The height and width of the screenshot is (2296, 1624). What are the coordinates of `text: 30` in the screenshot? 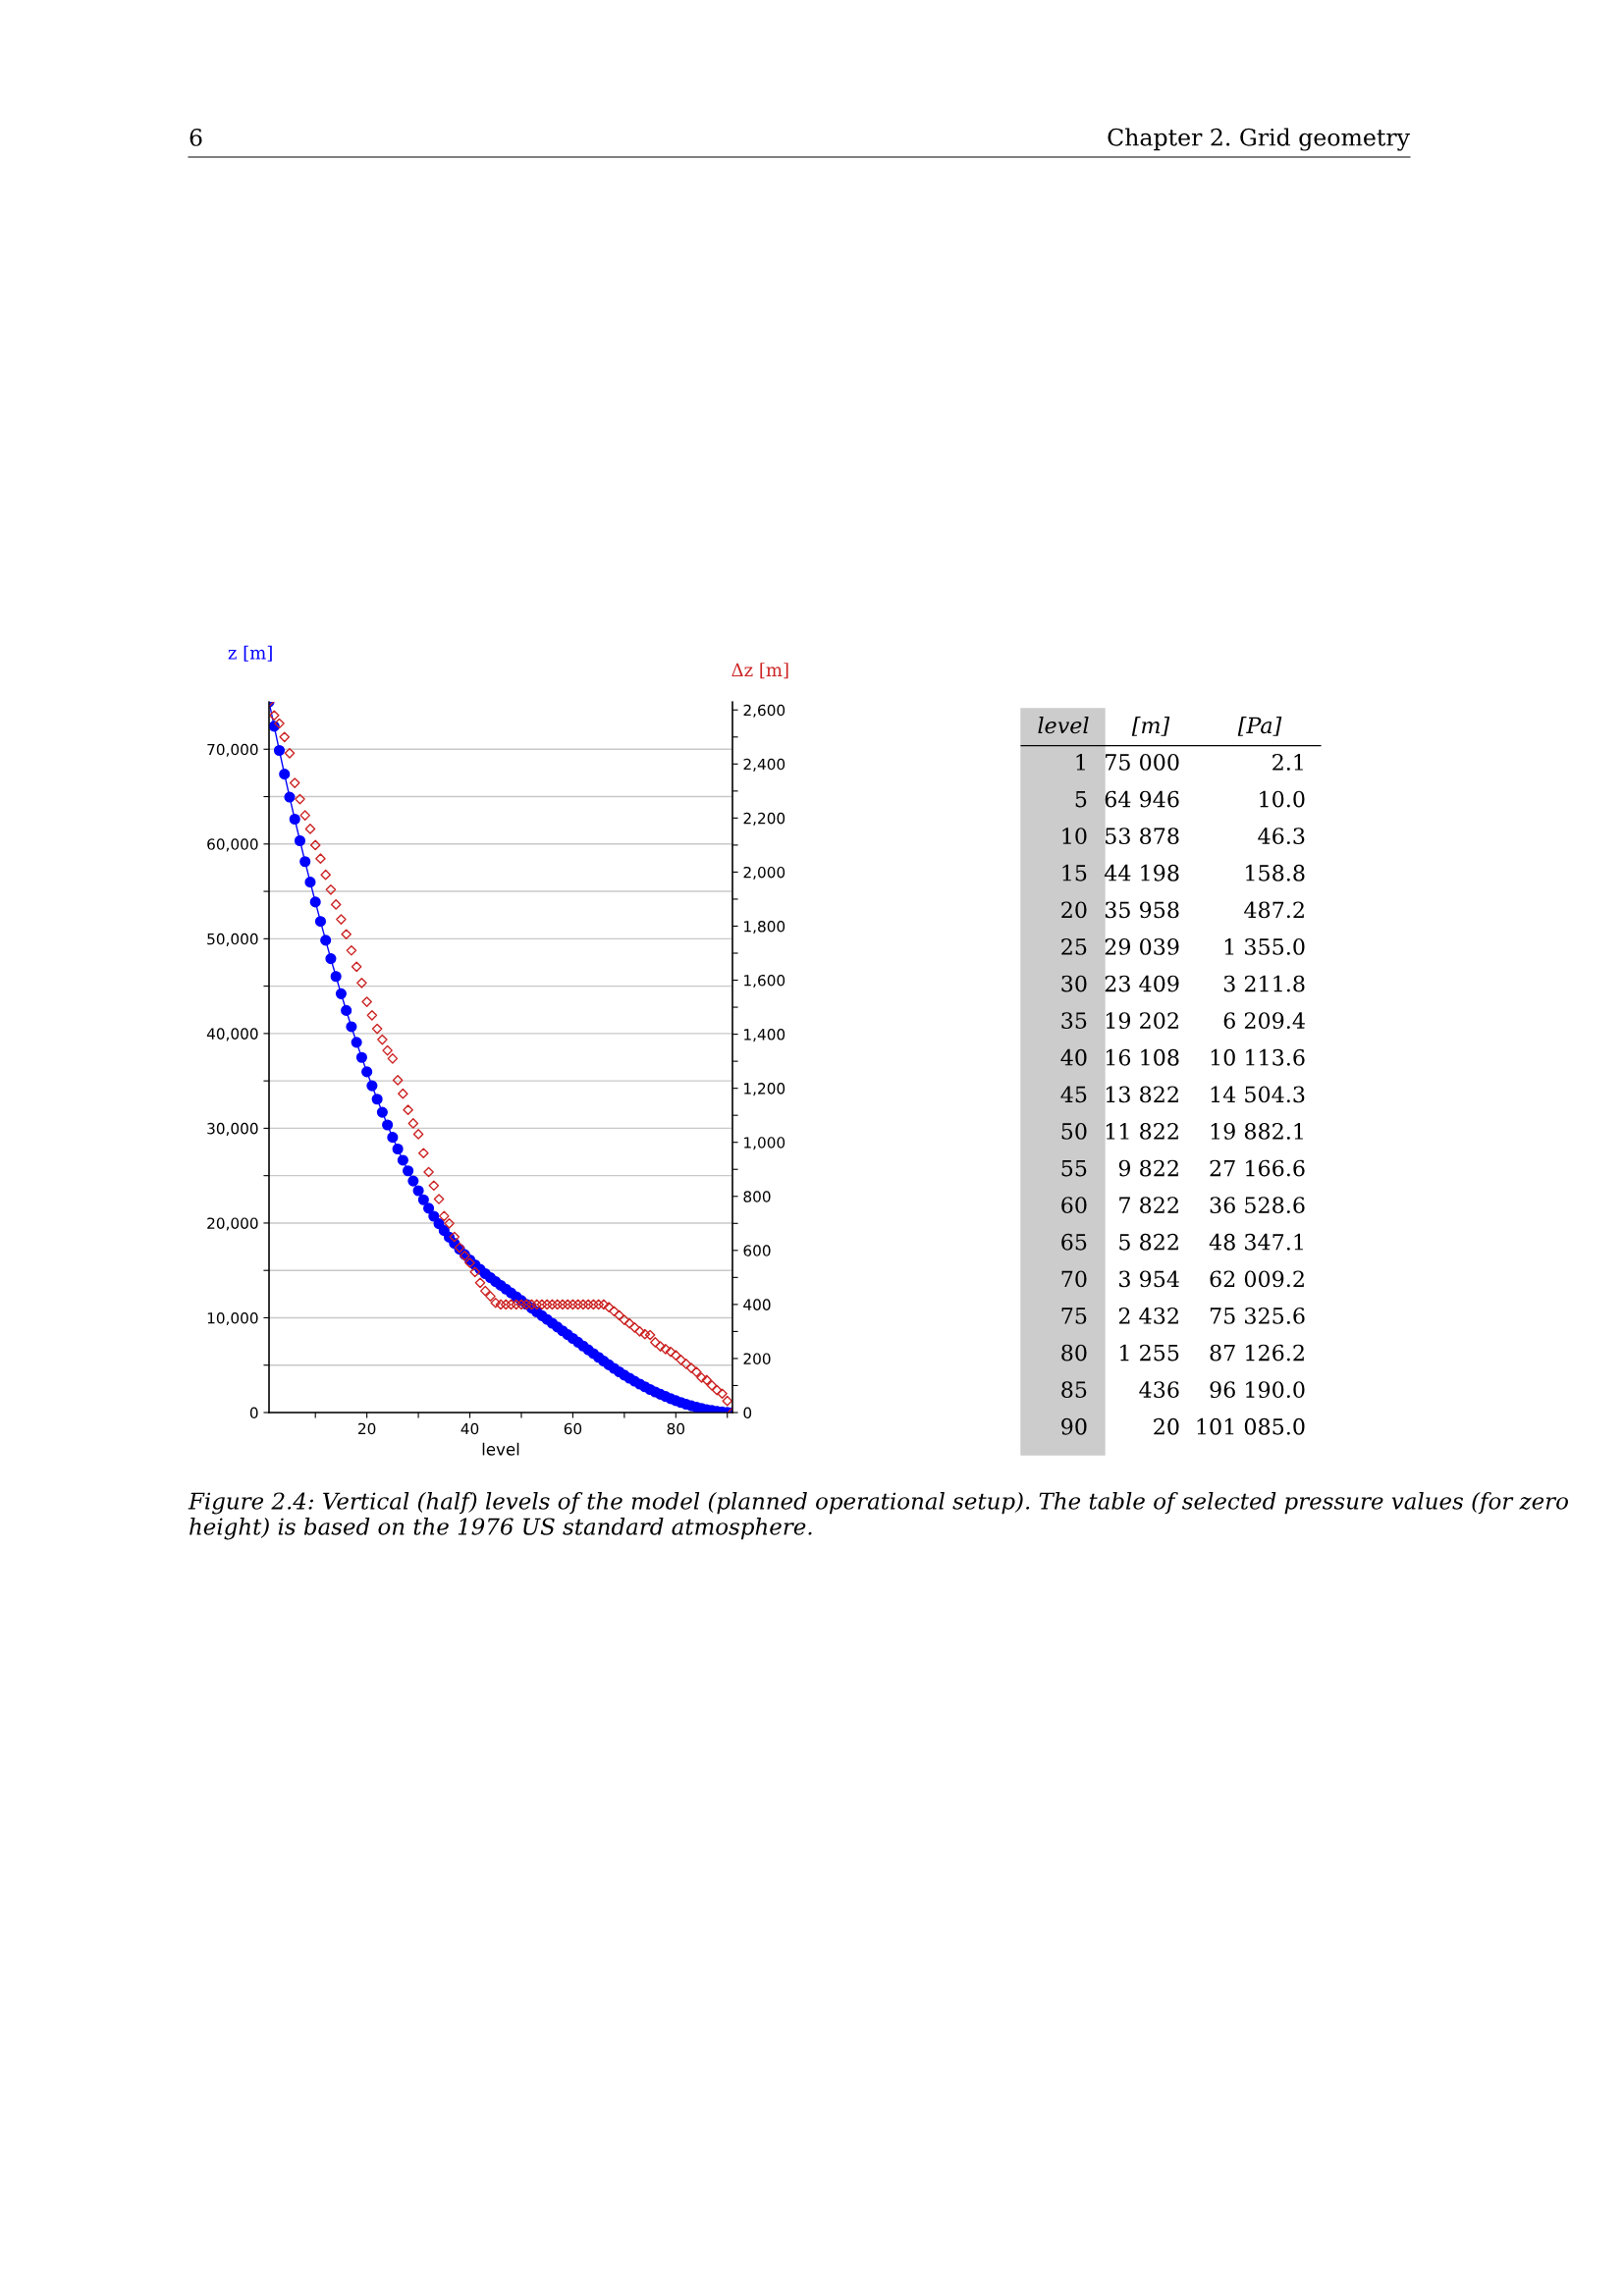 It's located at (1074, 984).